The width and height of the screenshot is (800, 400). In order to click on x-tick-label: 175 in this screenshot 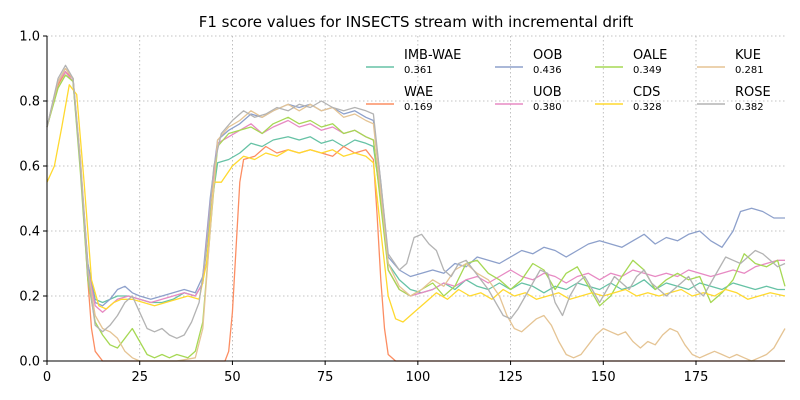, I will do `click(696, 377)`.